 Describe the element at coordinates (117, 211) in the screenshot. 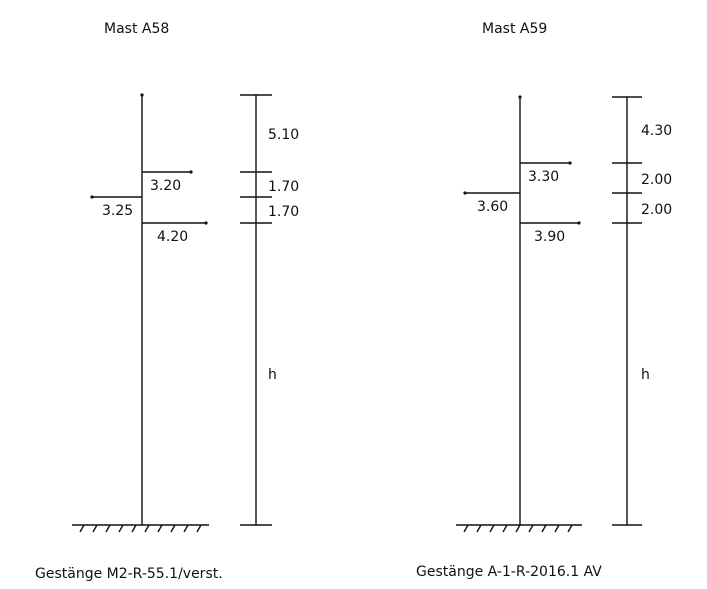

I see `arm-length-label: 3.25` at that location.